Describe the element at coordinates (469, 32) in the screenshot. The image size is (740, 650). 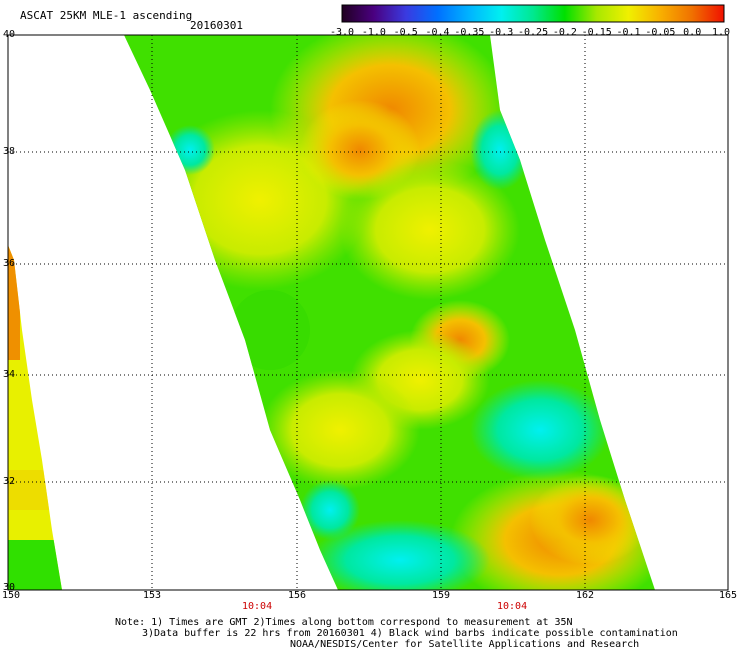
I see `colorbar-tick-label: -0.35` at that location.